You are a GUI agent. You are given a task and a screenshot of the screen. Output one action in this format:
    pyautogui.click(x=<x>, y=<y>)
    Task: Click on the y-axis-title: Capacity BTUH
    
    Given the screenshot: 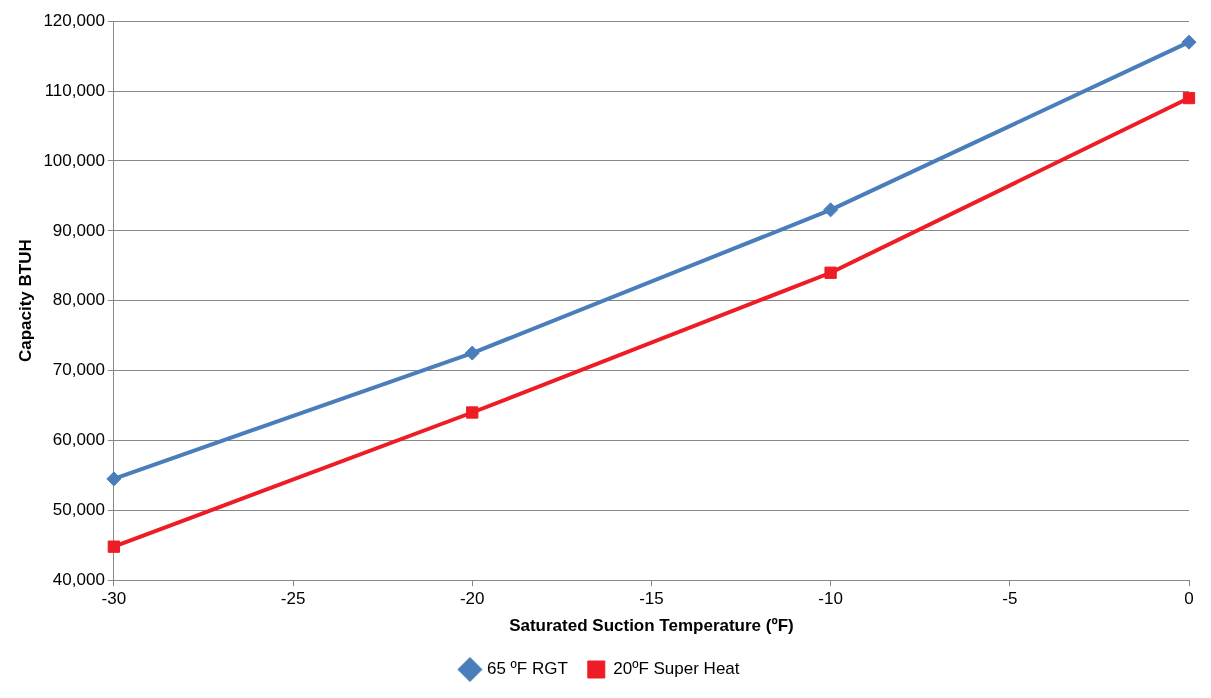 What is the action you would take?
    pyautogui.click(x=25, y=301)
    